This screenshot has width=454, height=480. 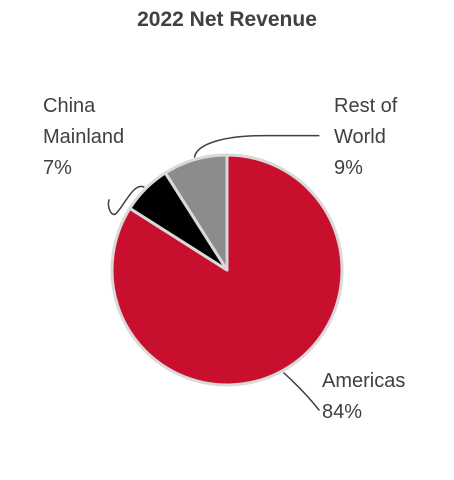 What do you see at coordinates (364, 381) in the screenshot?
I see `label-americas-name: Americas` at bounding box center [364, 381].